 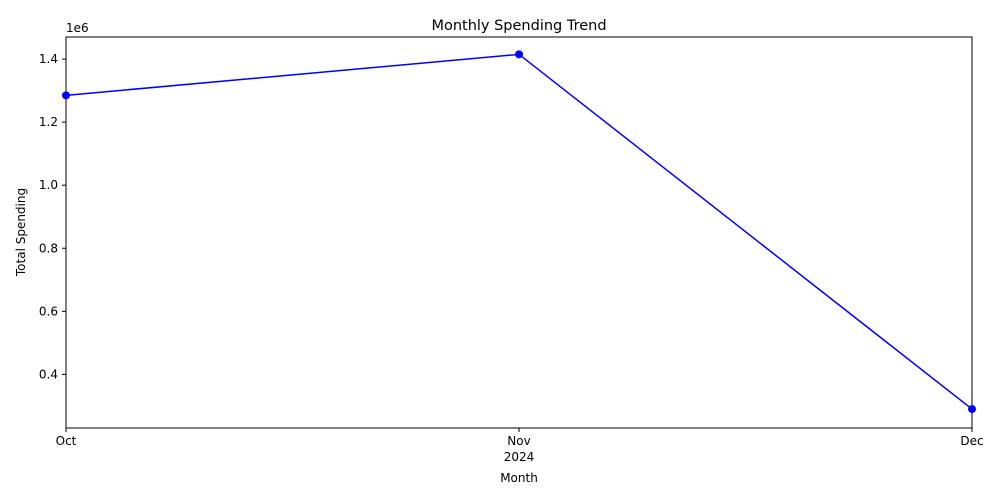 I want to click on y-axis: 0.4 0.6 0.8 1.0 1.2 1.4, so click(x=52, y=216).